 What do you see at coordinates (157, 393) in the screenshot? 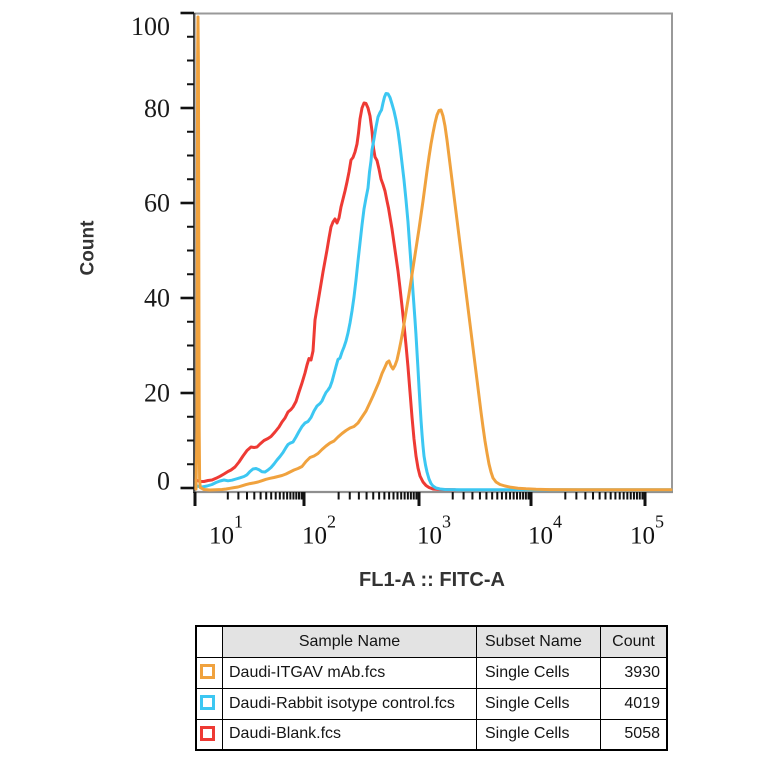
I see `svg-text: 20` at bounding box center [157, 393].